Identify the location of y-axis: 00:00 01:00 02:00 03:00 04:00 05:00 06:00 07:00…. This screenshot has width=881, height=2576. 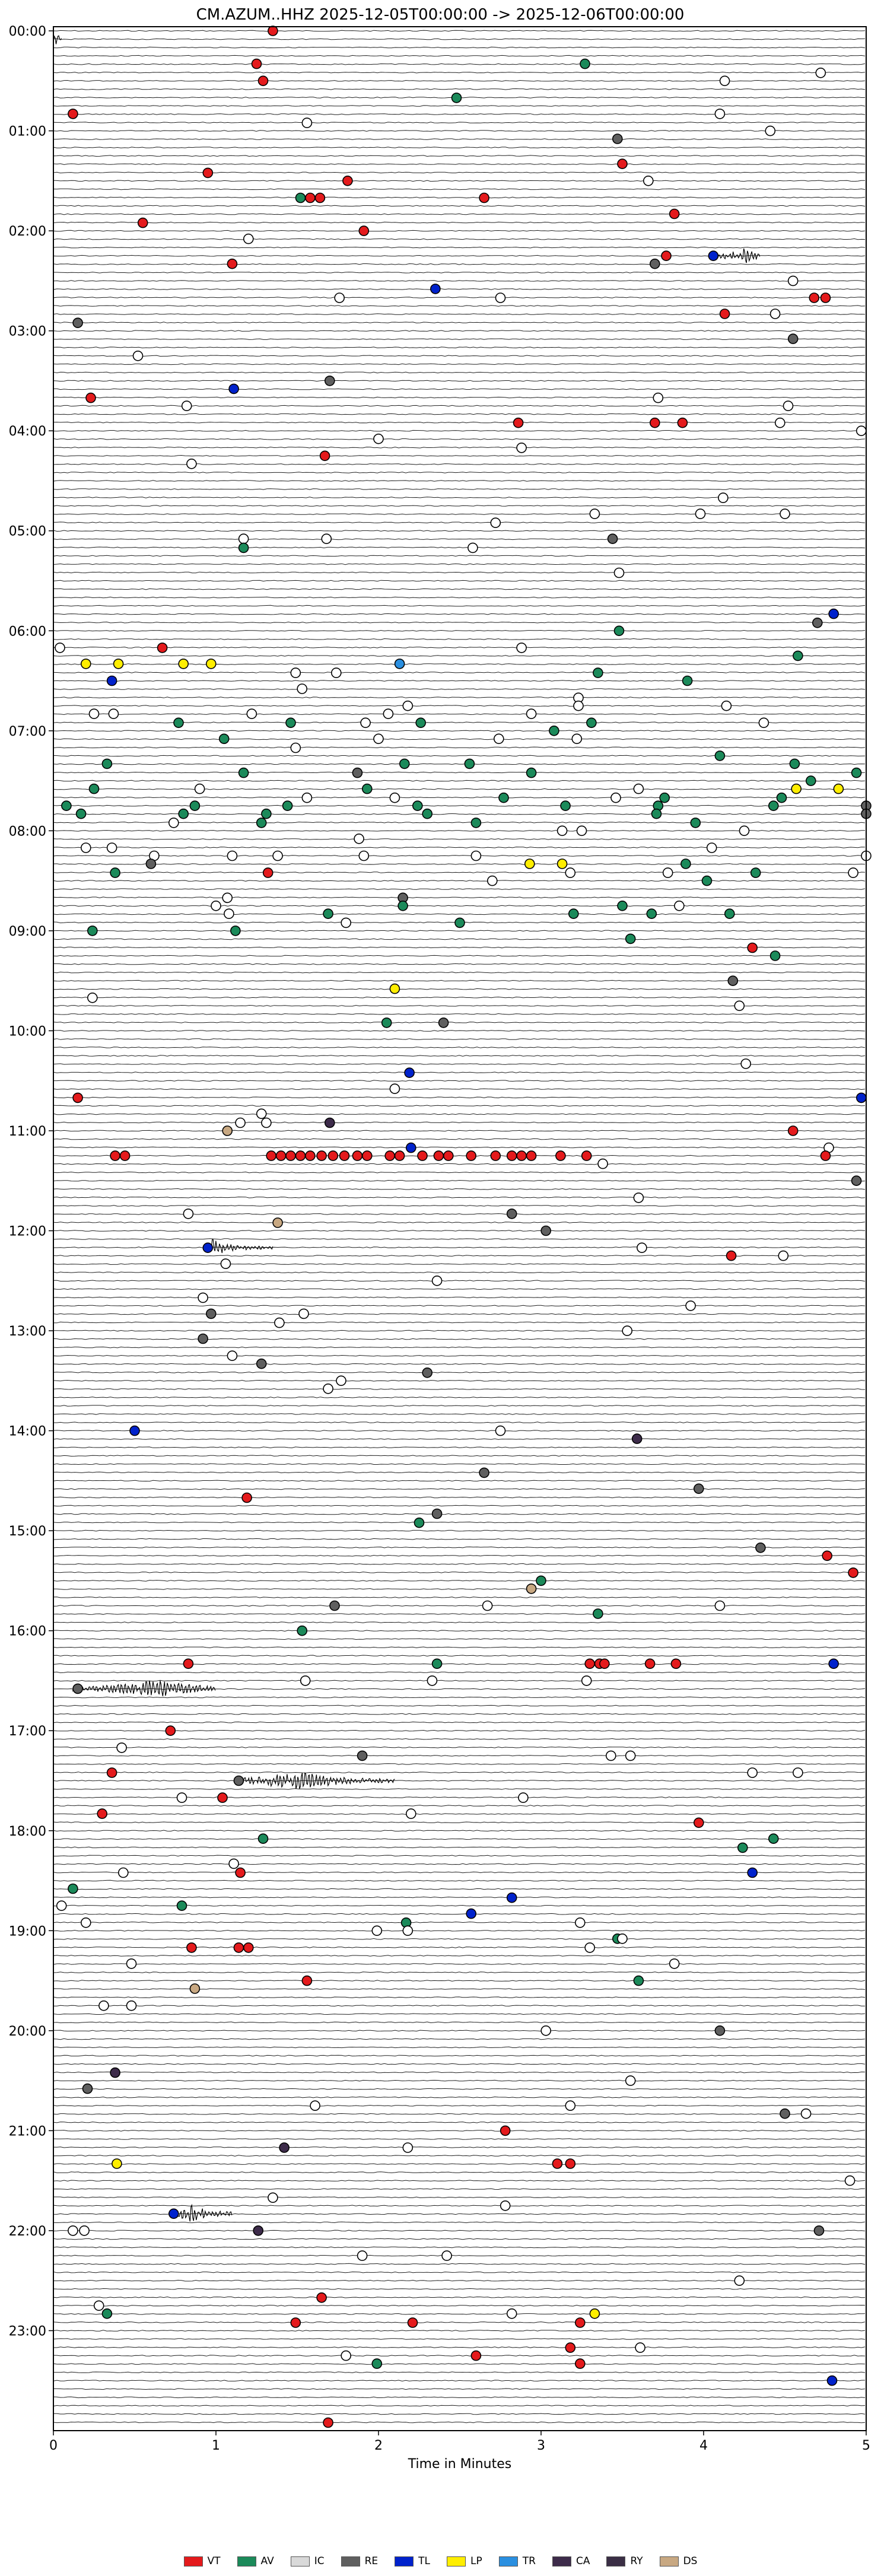
(31, 1181).